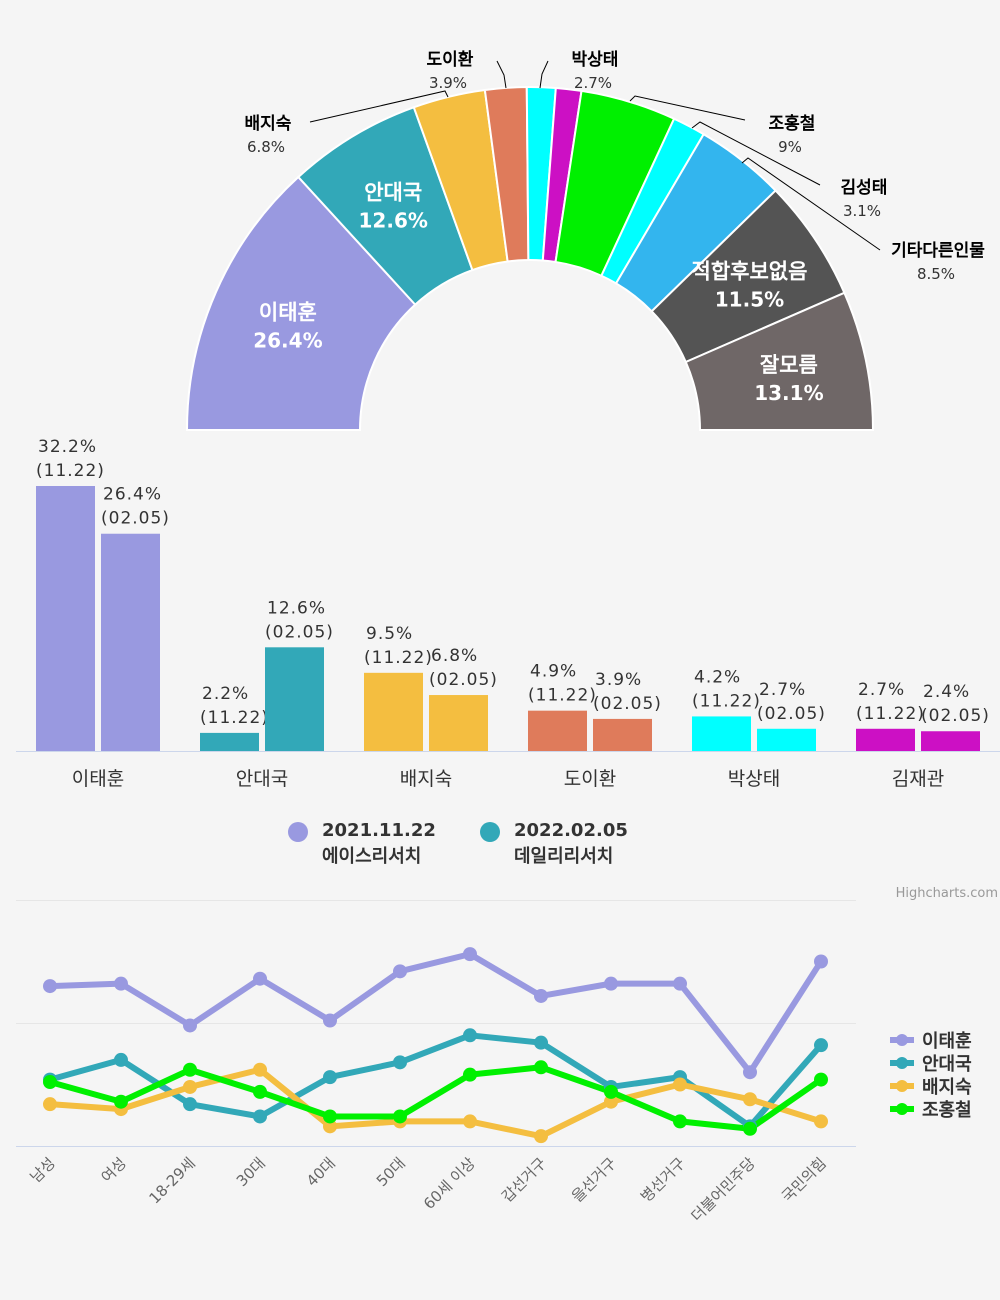 Image resolution: width=1000 pixels, height=1300 pixels. Describe the element at coordinates (946, 893) in the screenshot. I see `highcharts-credit: Highcharts.com` at that location.